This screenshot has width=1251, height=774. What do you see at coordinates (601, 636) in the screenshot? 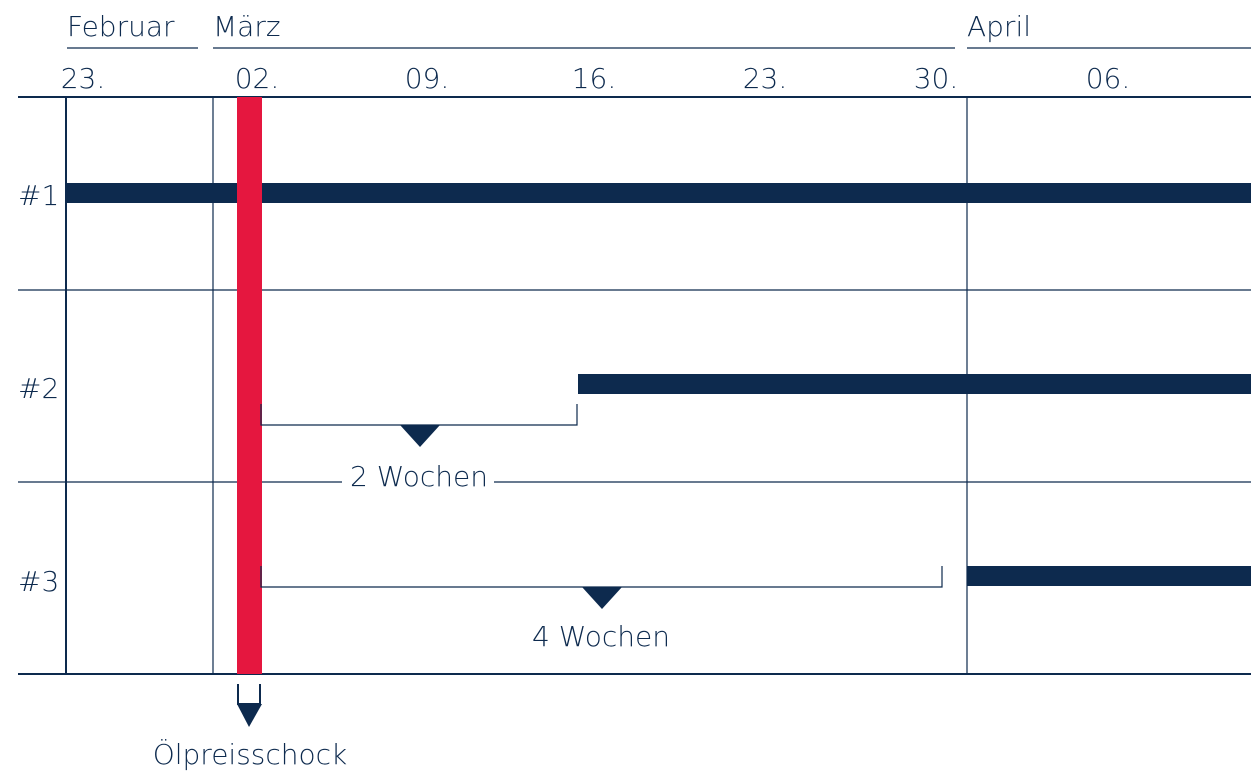
I see `gap-label: 4 Wochen` at bounding box center [601, 636].